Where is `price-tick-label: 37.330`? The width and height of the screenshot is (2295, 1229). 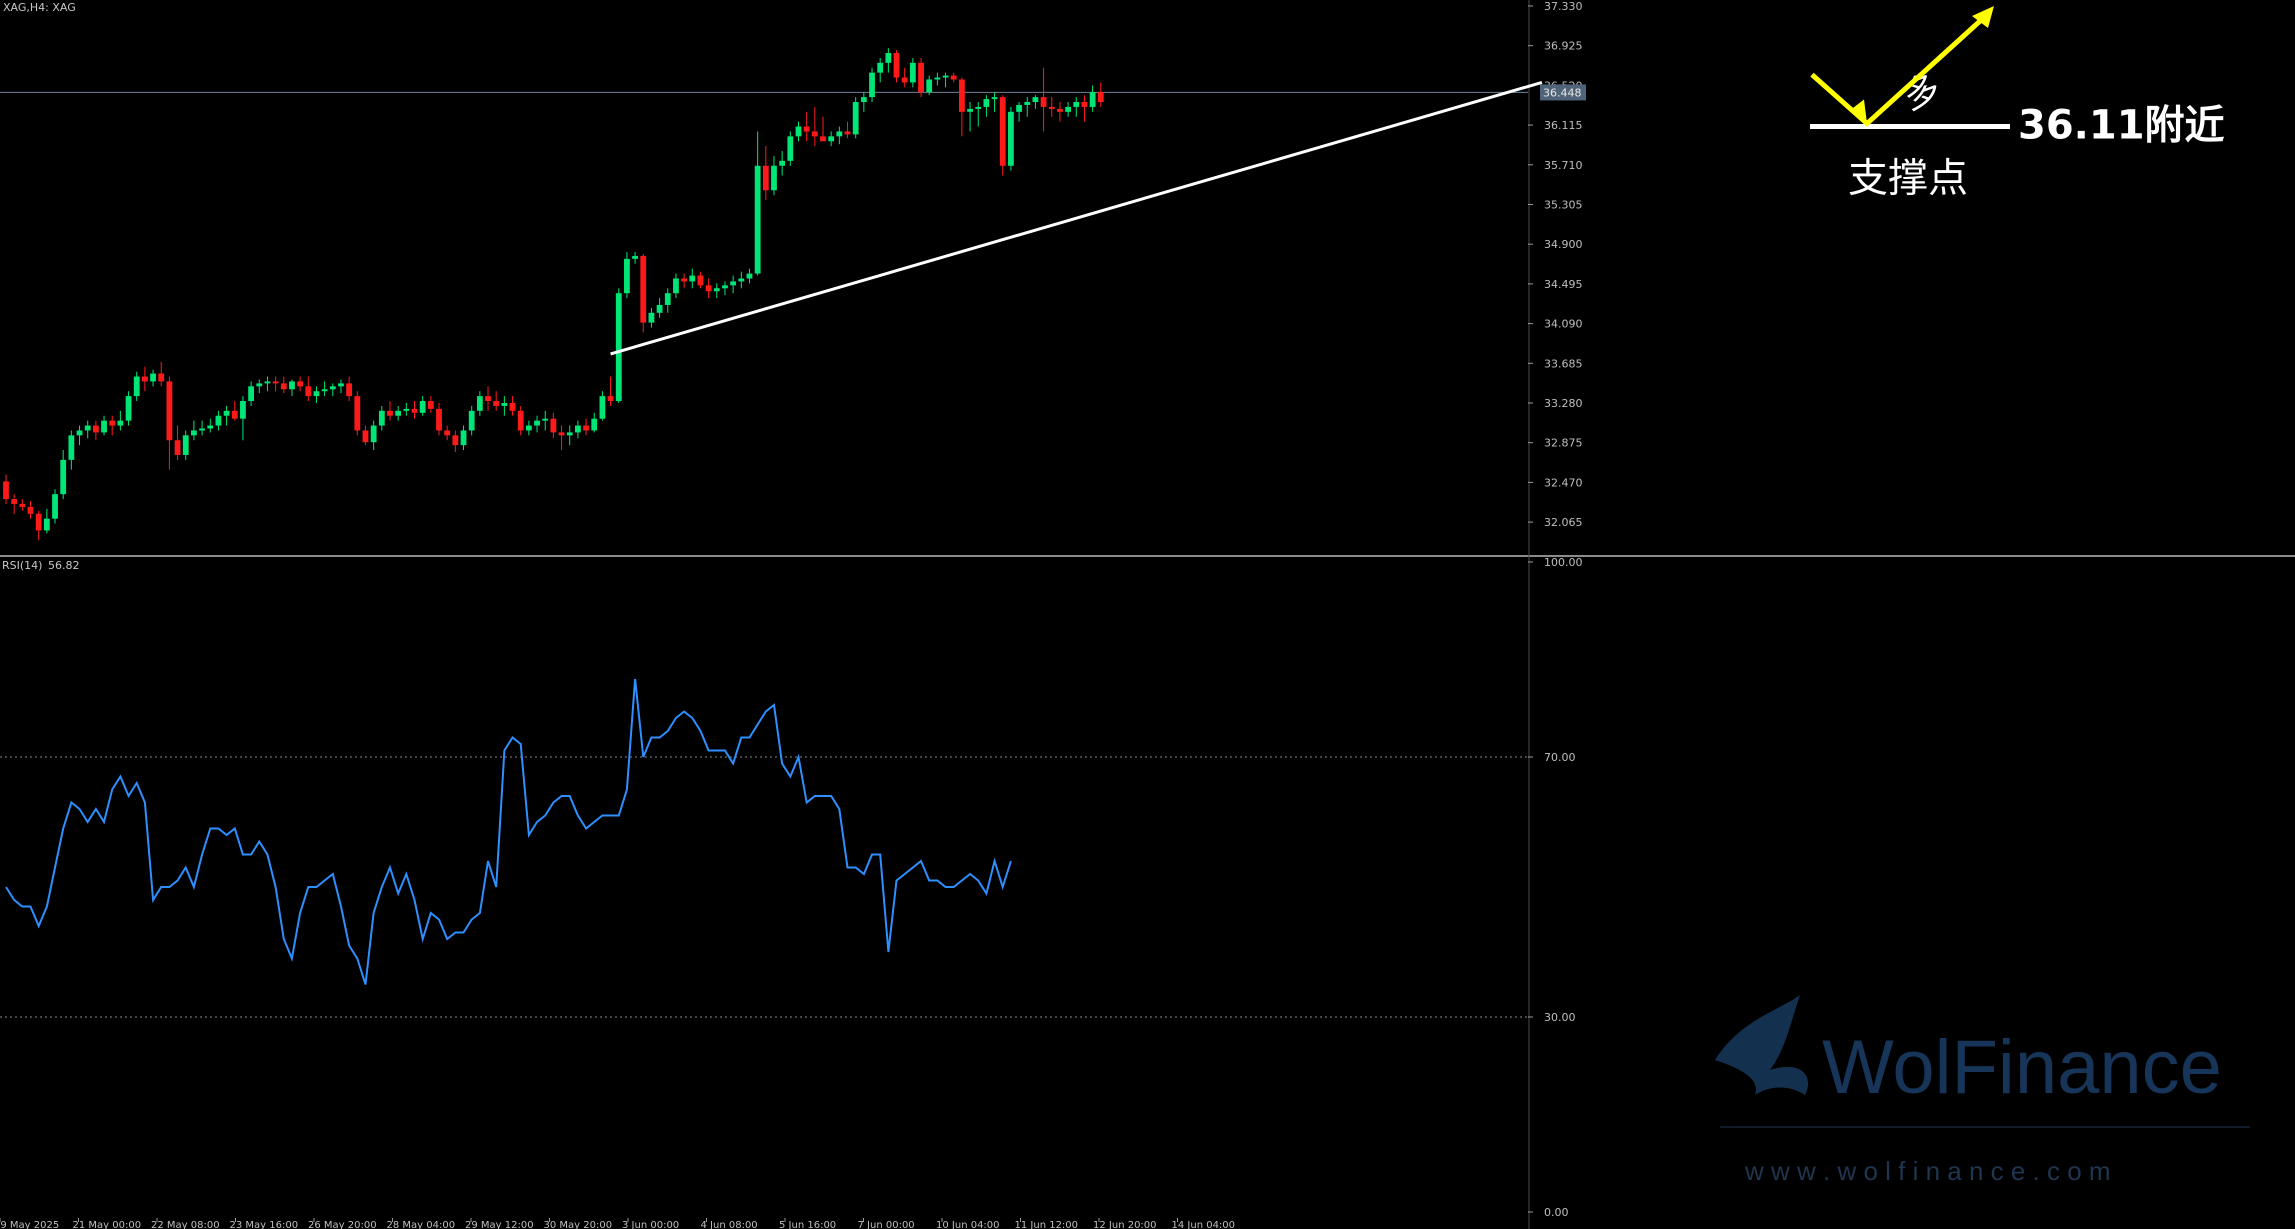 price-tick-label: 37.330 is located at coordinates (1563, 6).